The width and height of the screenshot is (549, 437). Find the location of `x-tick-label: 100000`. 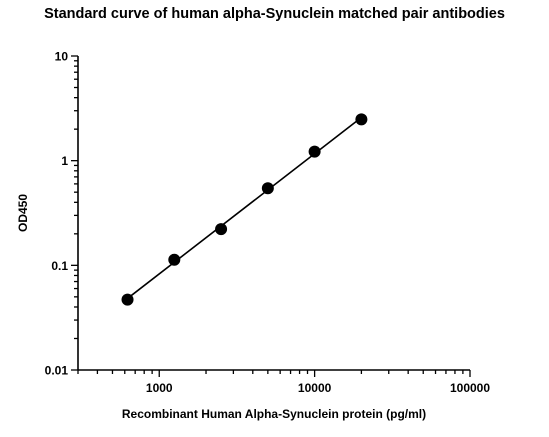

x-tick-label: 100000 is located at coordinates (470, 388).